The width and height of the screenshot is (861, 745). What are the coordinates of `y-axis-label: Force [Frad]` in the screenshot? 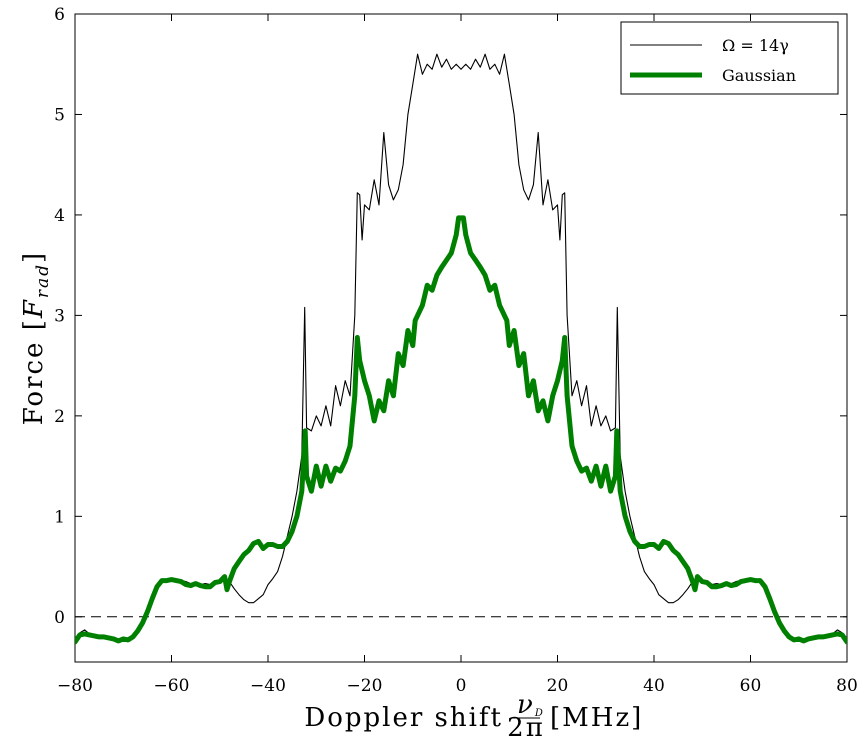 It's located at (36, 338).